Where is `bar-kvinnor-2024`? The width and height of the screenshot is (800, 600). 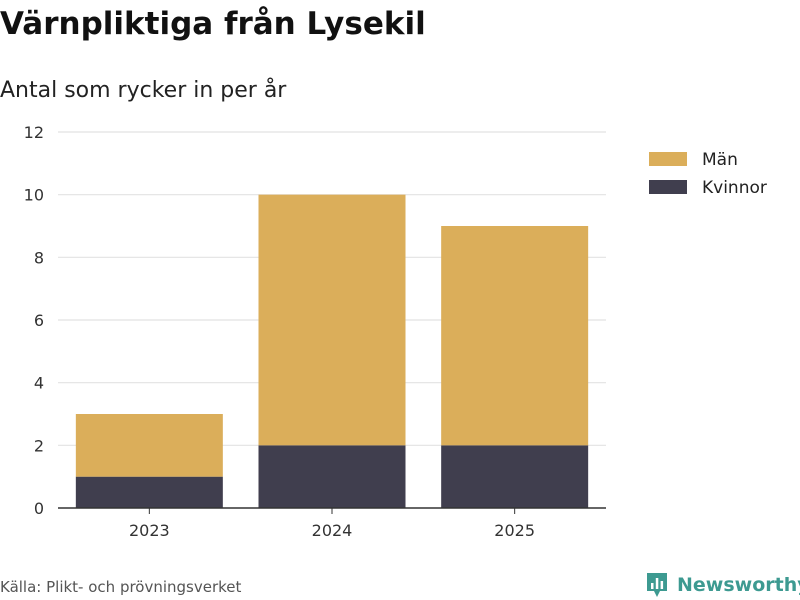 bar-kvinnor-2024 is located at coordinates (332, 476).